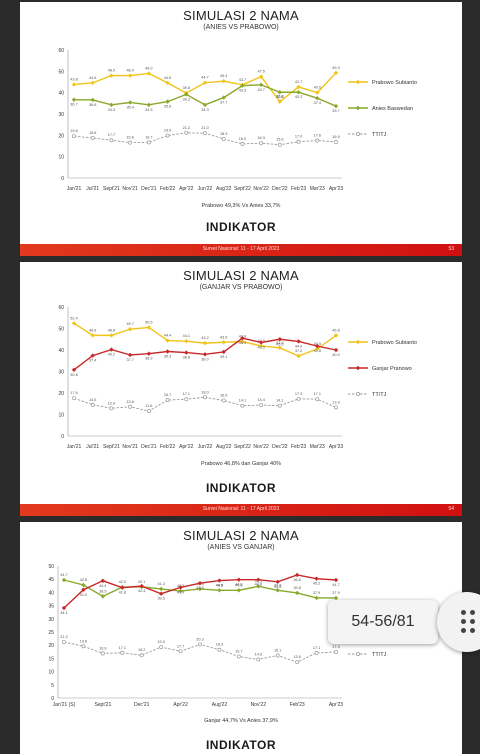  I want to click on data-label: 43.7, so click(242, 80).